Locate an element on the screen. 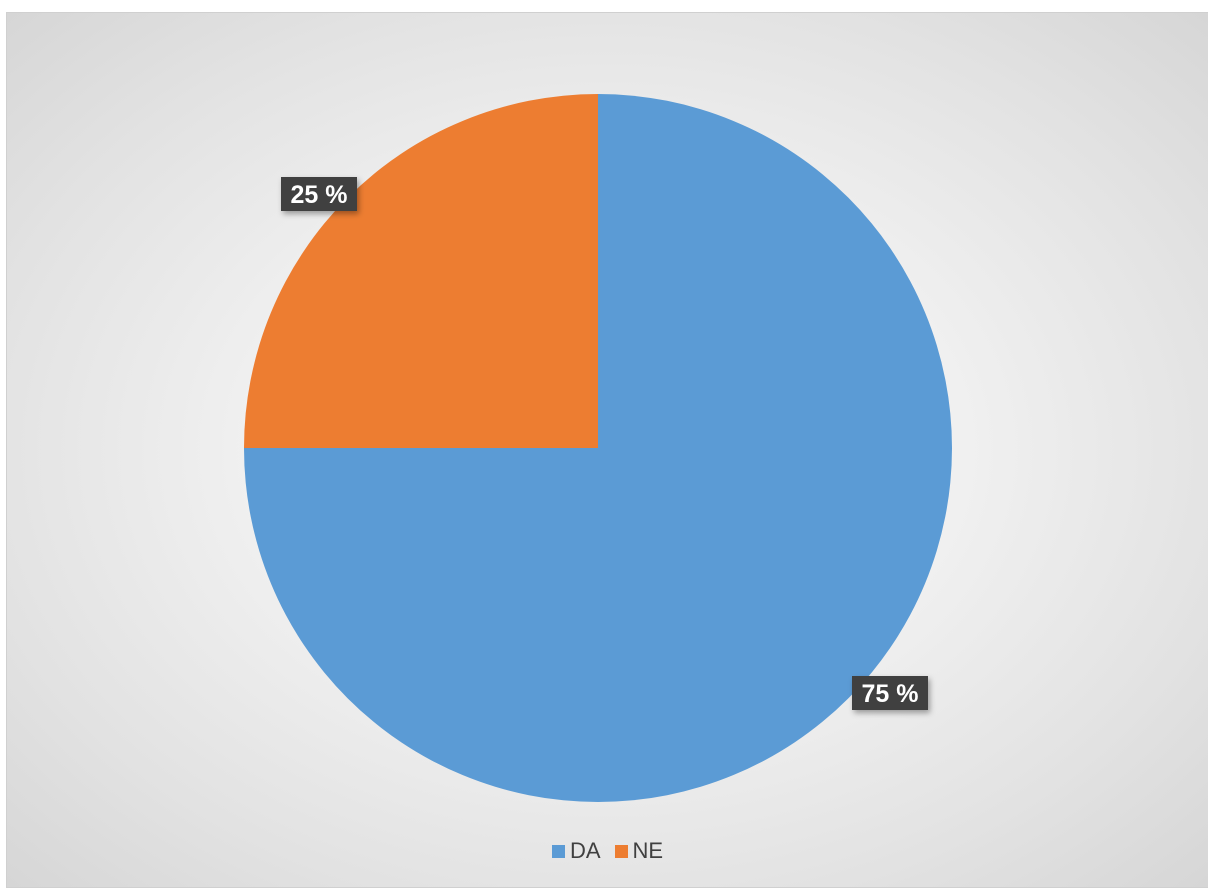 This screenshot has height=889, width=1208. legend-item-ne: NE is located at coordinates (639, 851).